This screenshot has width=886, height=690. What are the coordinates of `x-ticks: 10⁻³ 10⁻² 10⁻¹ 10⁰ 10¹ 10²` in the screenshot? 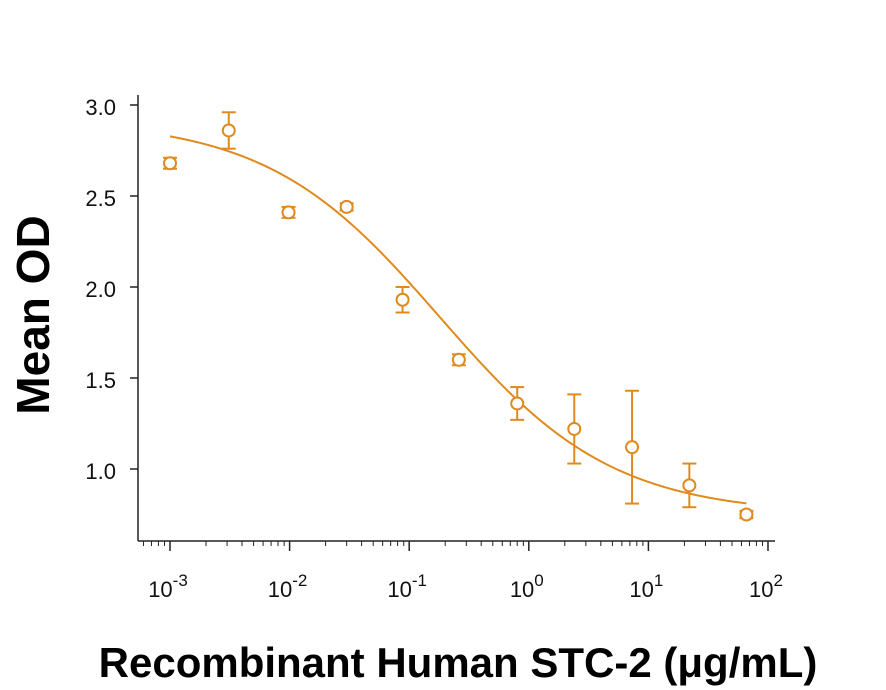 It's located at (465, 571).